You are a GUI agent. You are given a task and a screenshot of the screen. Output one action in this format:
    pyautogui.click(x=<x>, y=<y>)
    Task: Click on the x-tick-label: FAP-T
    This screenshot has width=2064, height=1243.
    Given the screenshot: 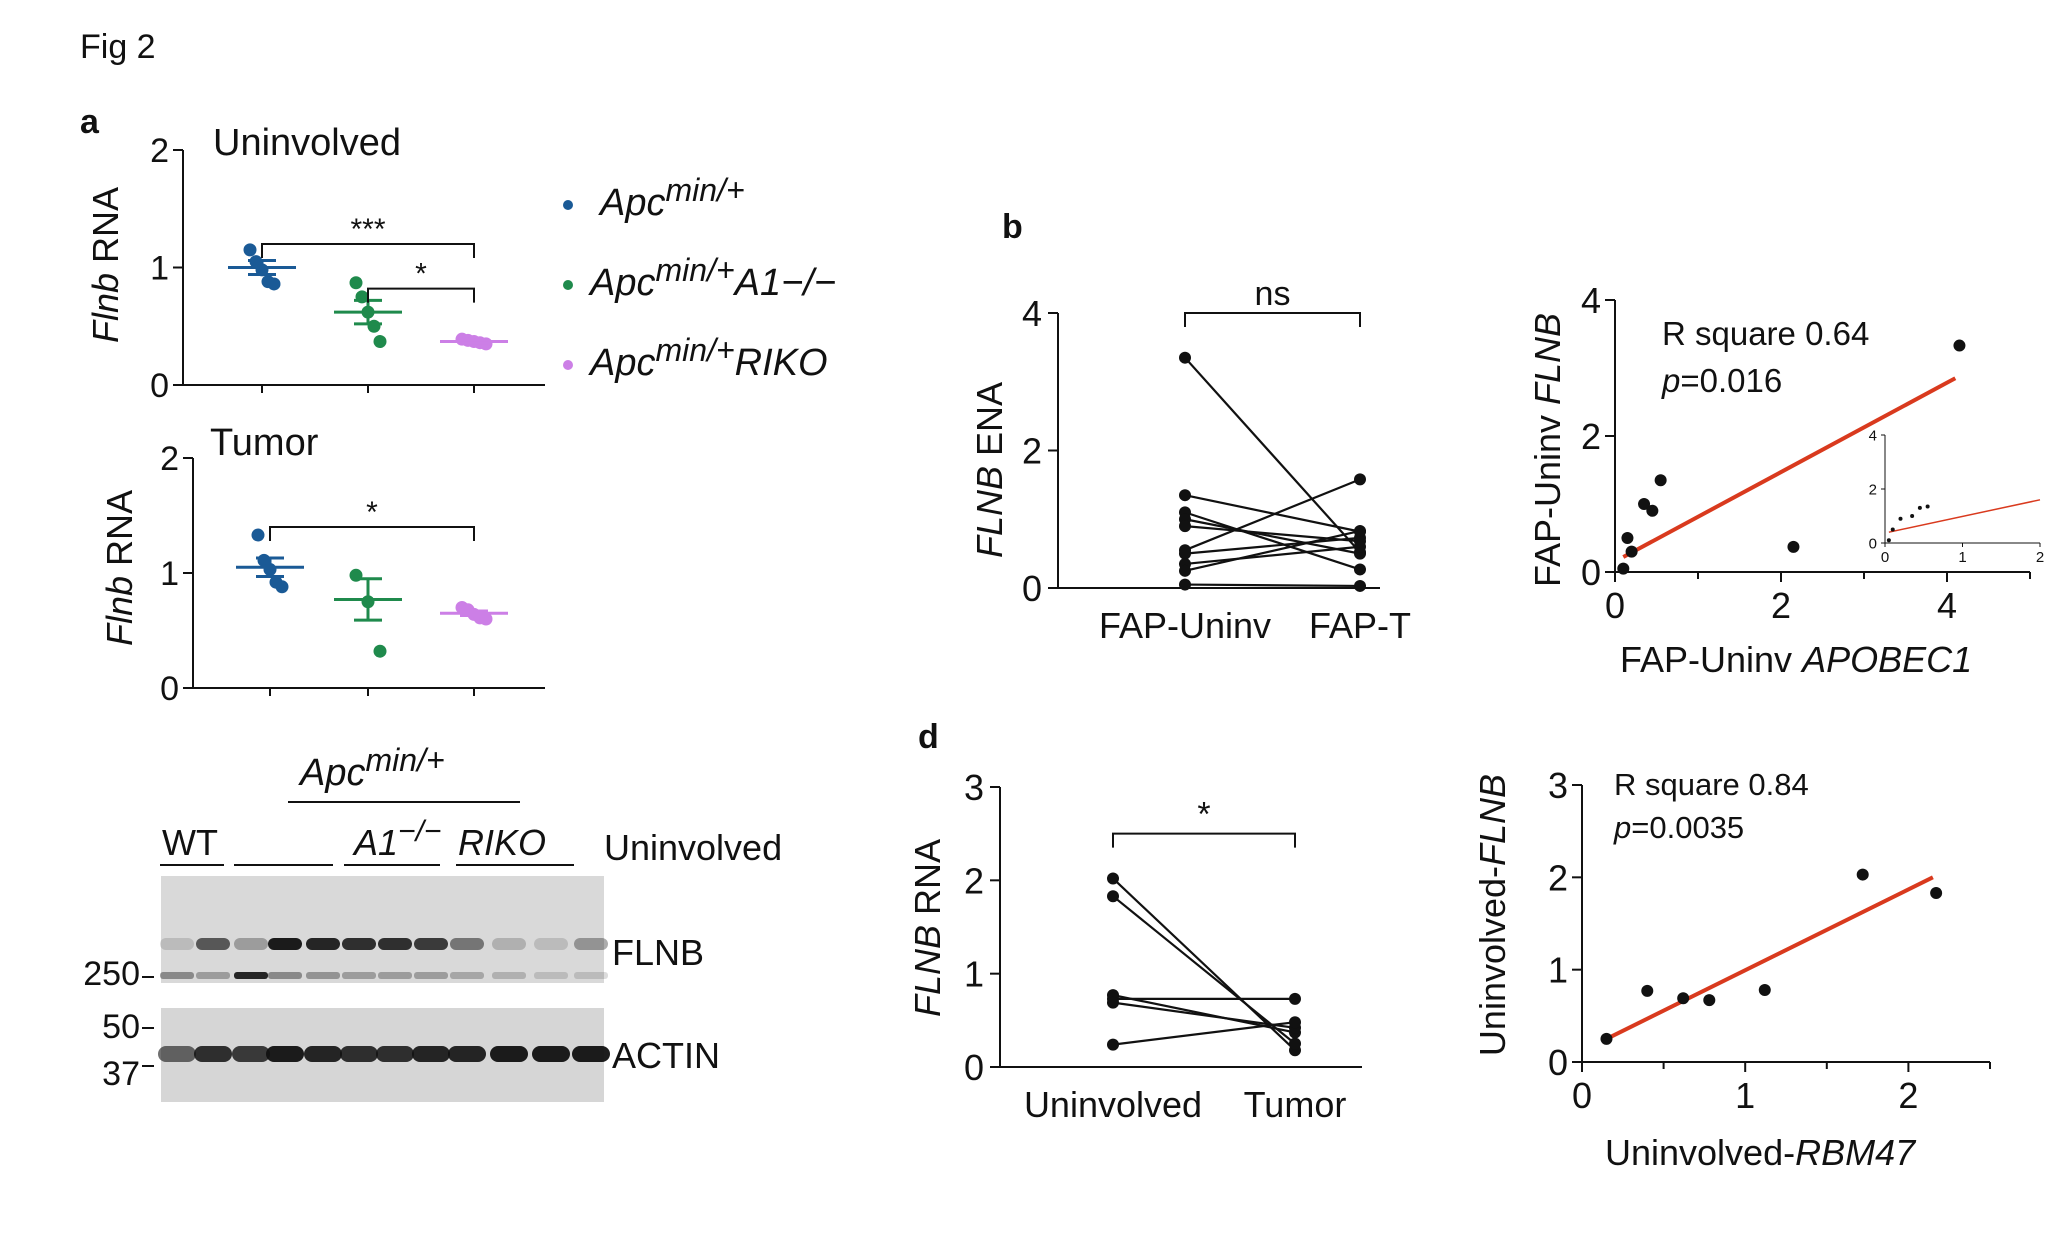 What is the action you would take?
    pyautogui.click(x=1360, y=625)
    